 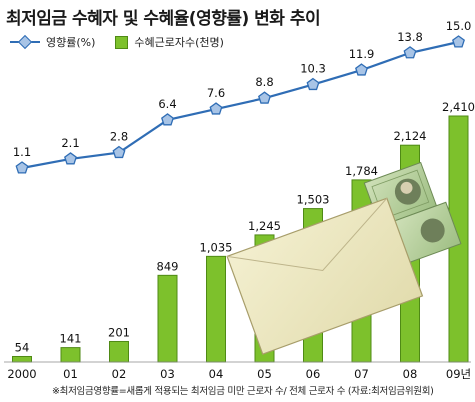 What do you see at coordinates (410, 374) in the screenshot?
I see `x-tick-label-08: 08` at bounding box center [410, 374].